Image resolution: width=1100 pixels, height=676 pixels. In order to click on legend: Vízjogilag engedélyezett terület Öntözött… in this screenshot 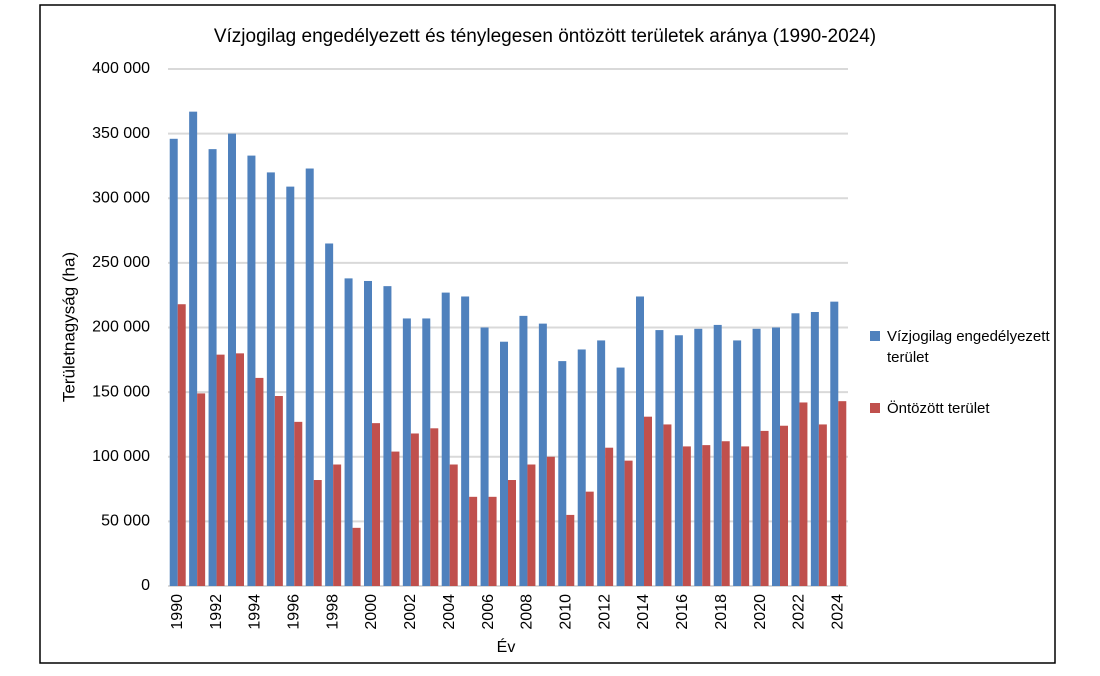, I will do `click(960, 387)`.